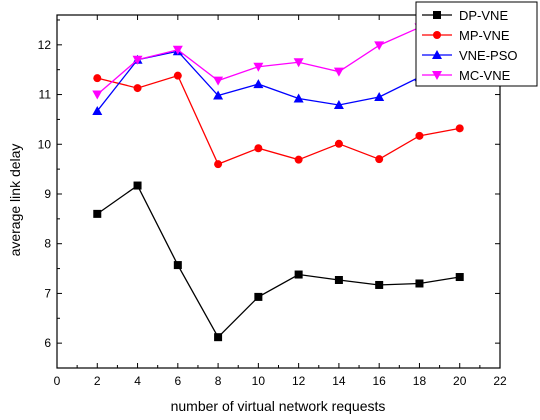 This screenshot has height=420, width=540. What do you see at coordinates (339, 381) in the screenshot?
I see `x-tick-label: 14` at bounding box center [339, 381].